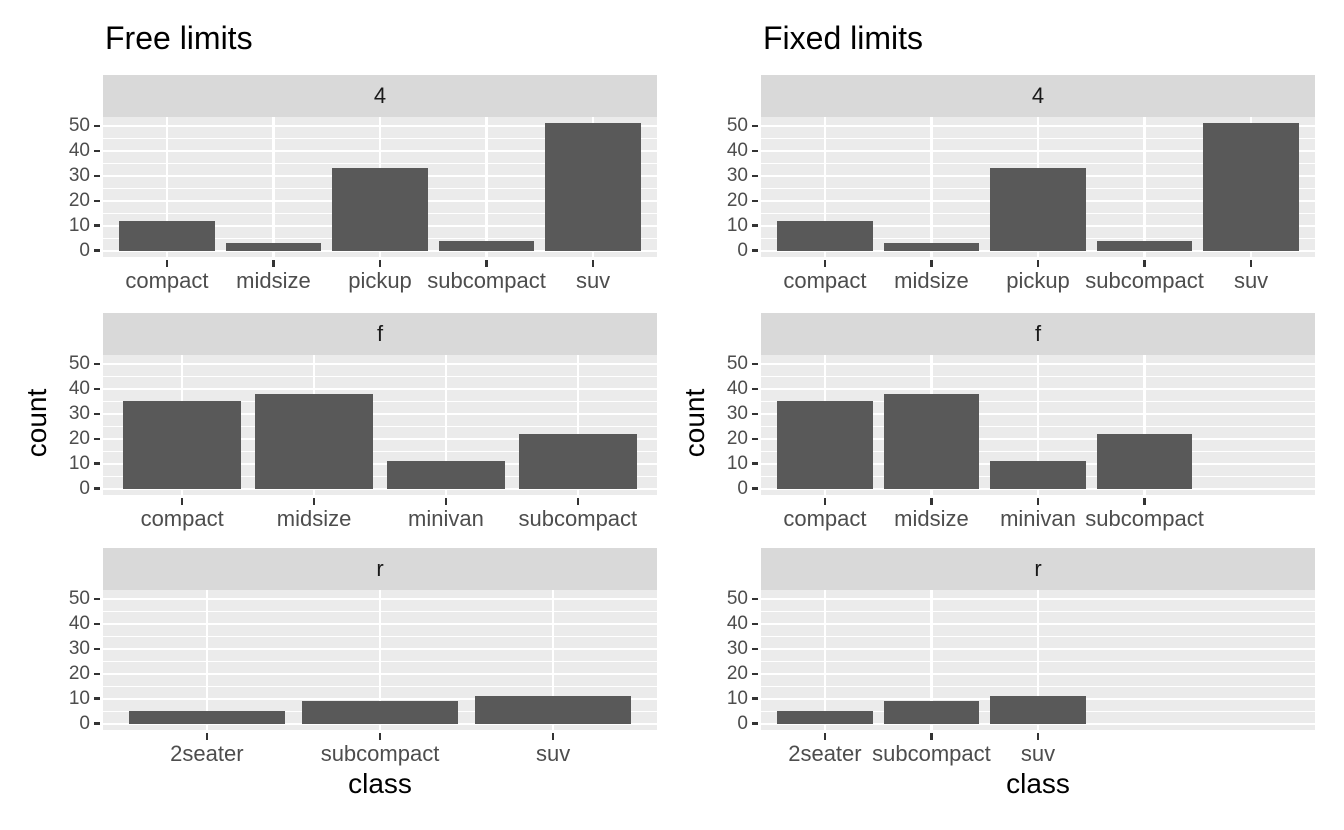 The width and height of the screenshot is (1344, 830). What do you see at coordinates (179, 38) in the screenshot?
I see `plot-title: Free limits` at bounding box center [179, 38].